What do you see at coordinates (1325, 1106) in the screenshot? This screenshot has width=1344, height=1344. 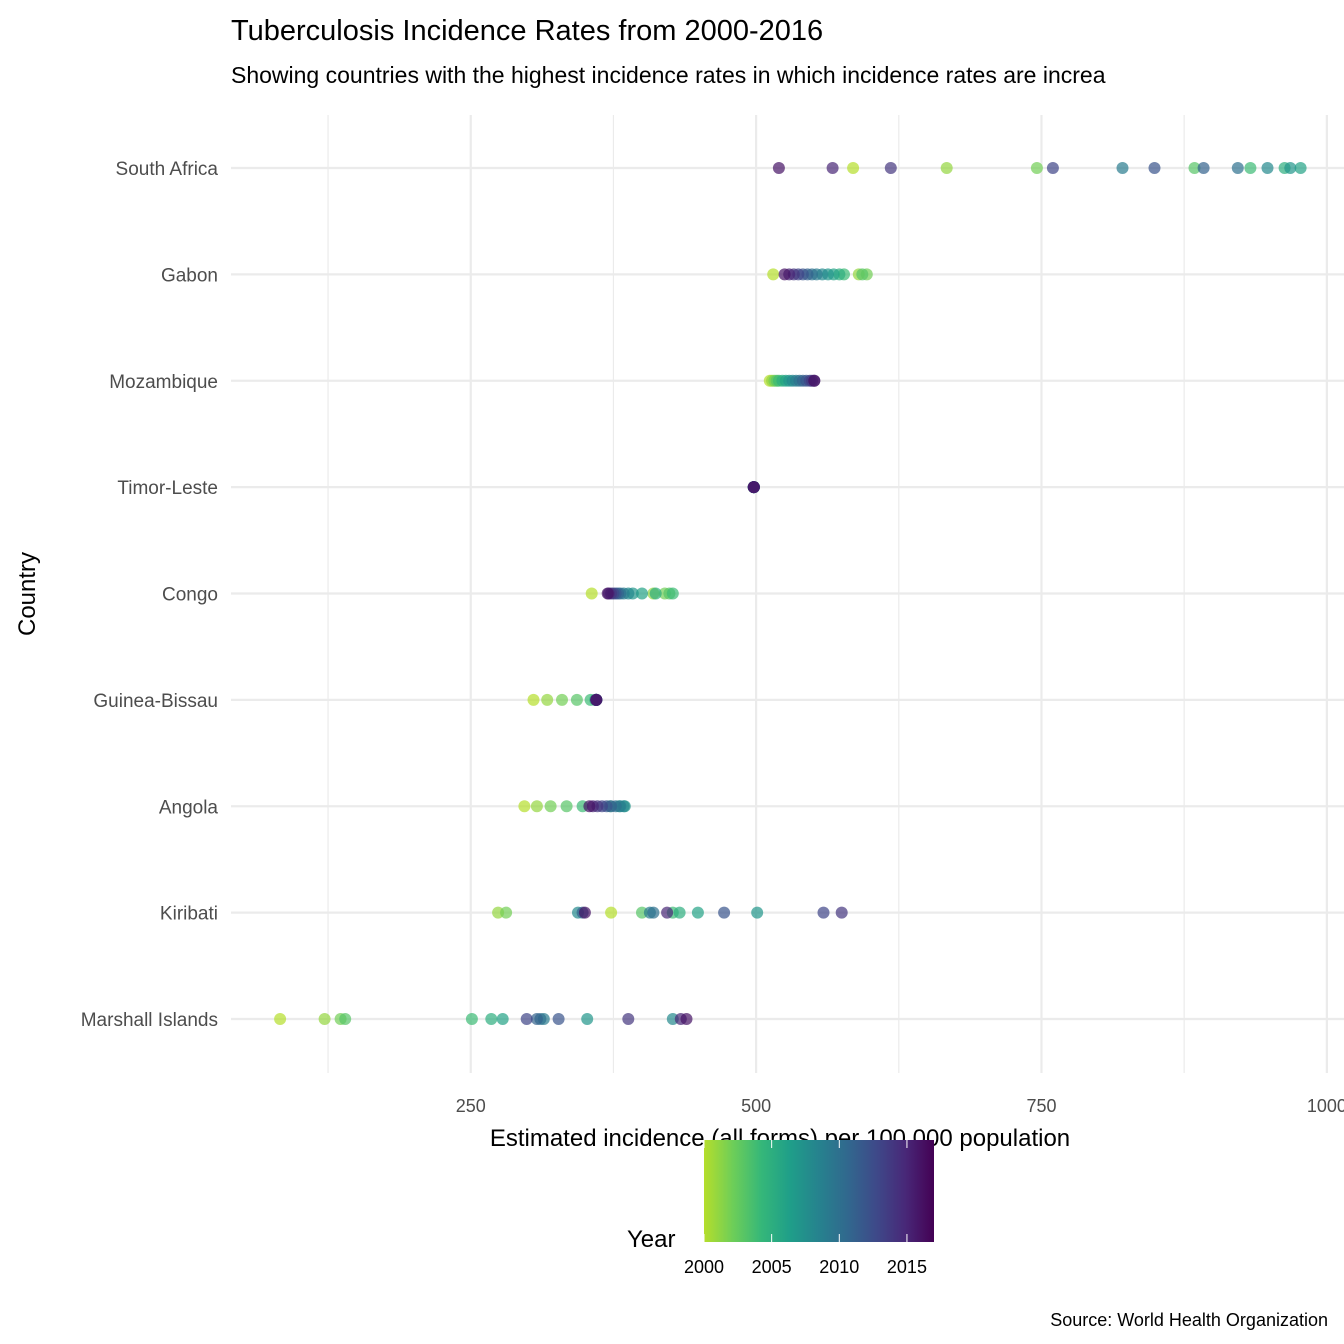 I see `x-tick-label: 1000` at bounding box center [1325, 1106].